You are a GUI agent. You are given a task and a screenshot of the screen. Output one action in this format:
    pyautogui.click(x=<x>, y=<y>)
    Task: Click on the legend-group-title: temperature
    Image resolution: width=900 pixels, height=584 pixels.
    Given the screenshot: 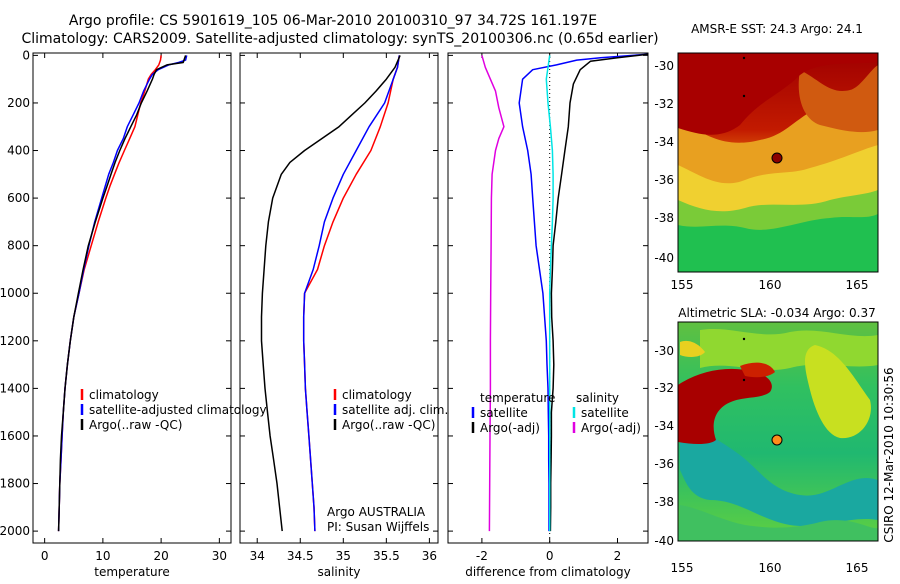 What is the action you would take?
    pyautogui.click(x=517, y=398)
    